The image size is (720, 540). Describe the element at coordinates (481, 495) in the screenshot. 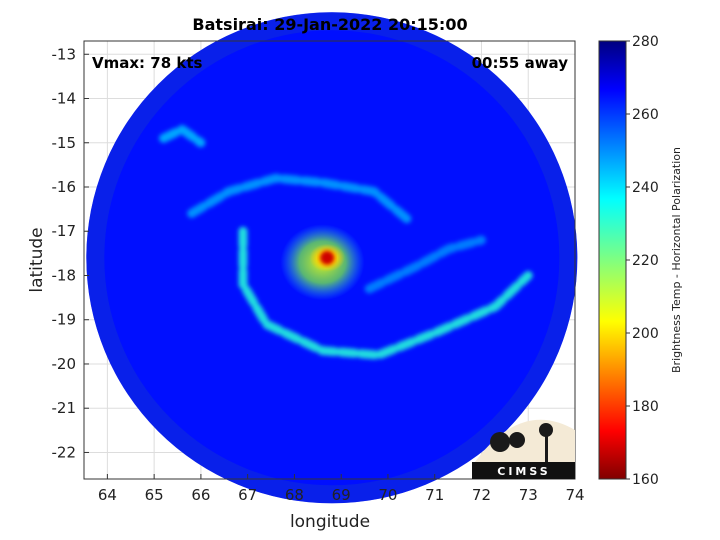

I see `x-tick-label: 72` at that location.